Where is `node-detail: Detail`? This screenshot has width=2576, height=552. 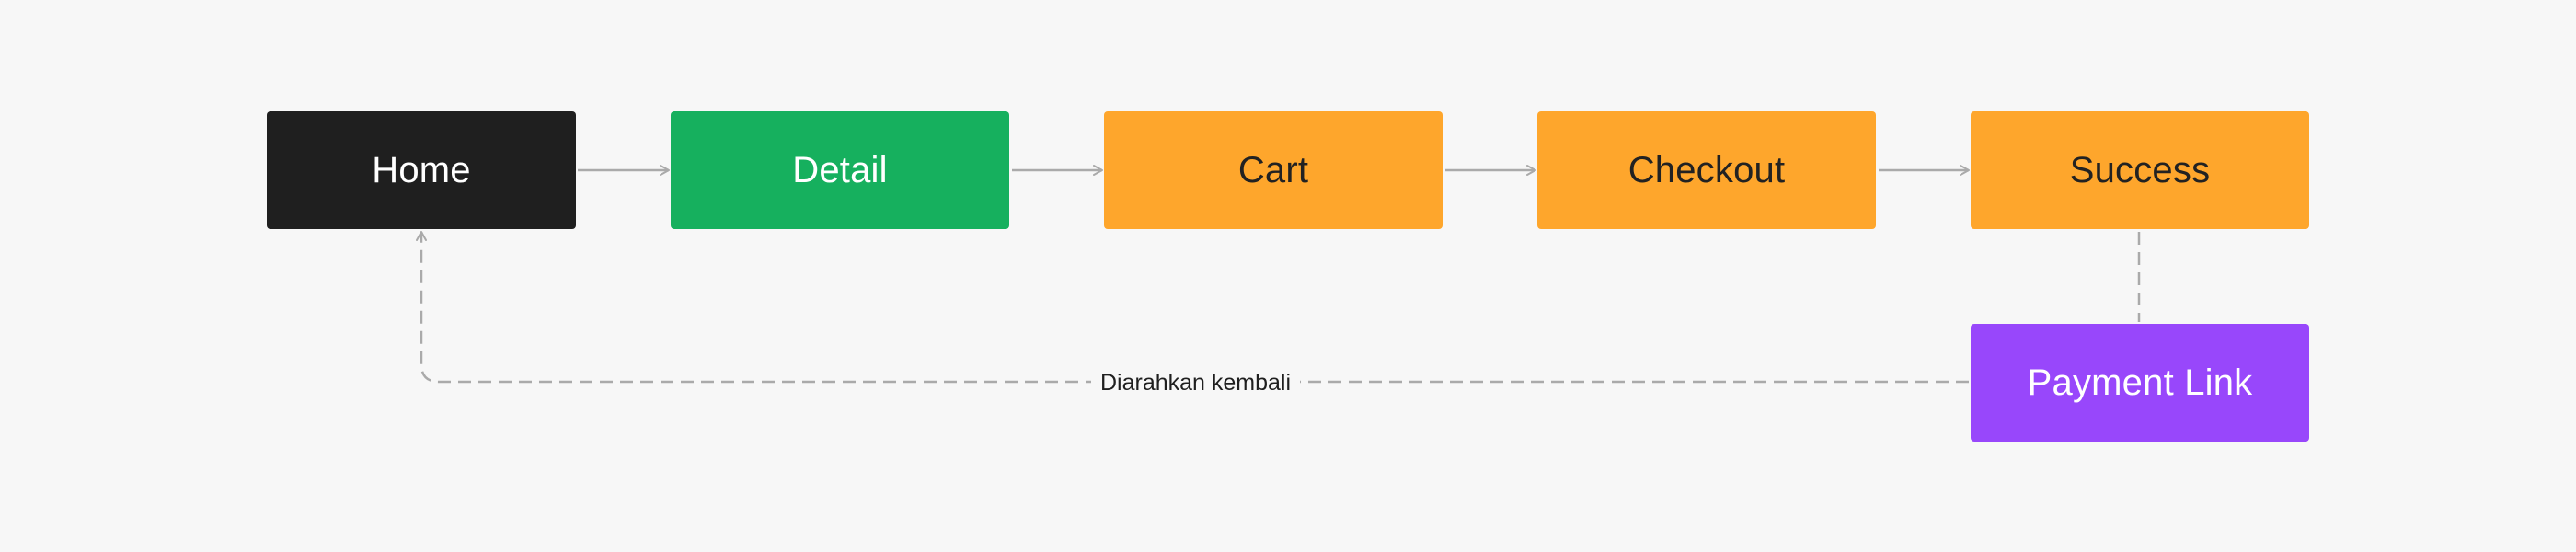 node-detail: Detail is located at coordinates (840, 170).